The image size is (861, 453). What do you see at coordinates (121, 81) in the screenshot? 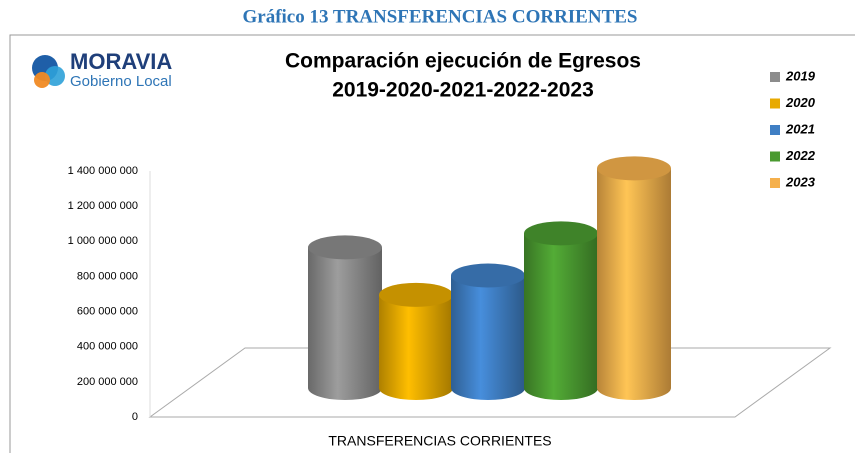
I see `logo-subtitle: Gobierno Local` at bounding box center [121, 81].